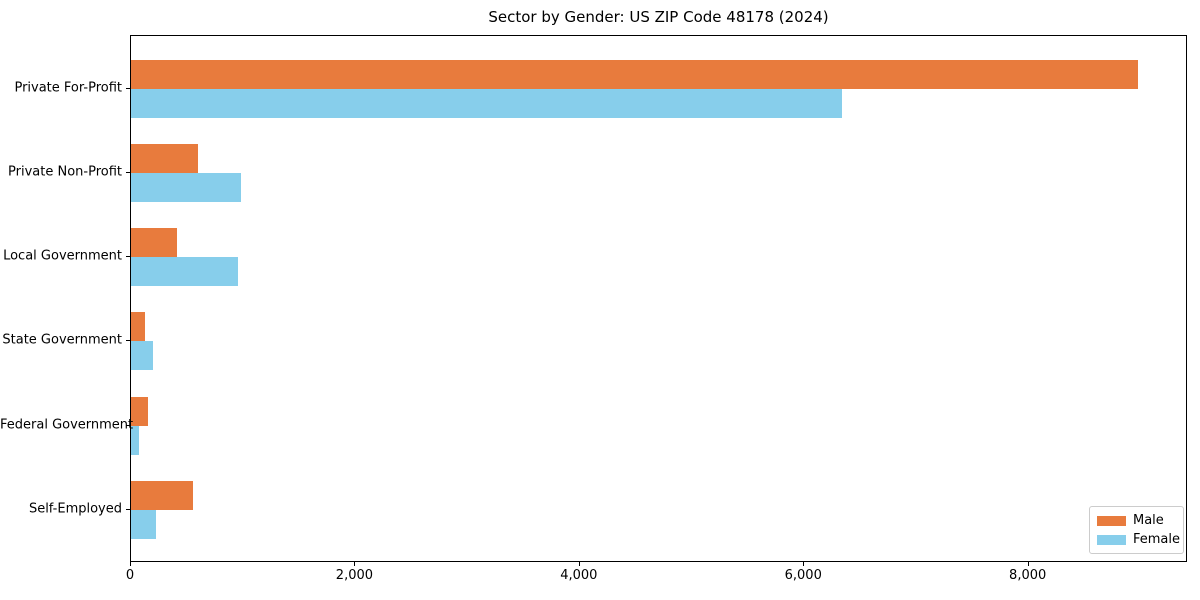  What do you see at coordinates (634, 74) in the screenshot?
I see `bar-male-private-for-profit` at bounding box center [634, 74].